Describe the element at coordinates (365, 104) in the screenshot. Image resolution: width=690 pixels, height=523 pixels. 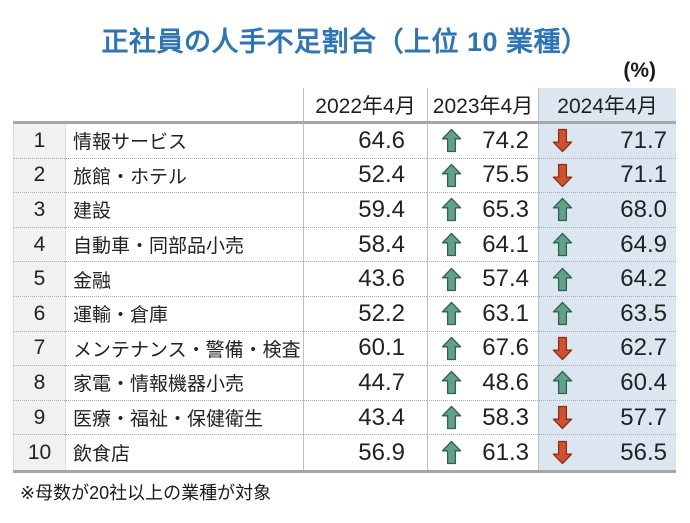
I see `header-2022: 2022年4月` at that location.